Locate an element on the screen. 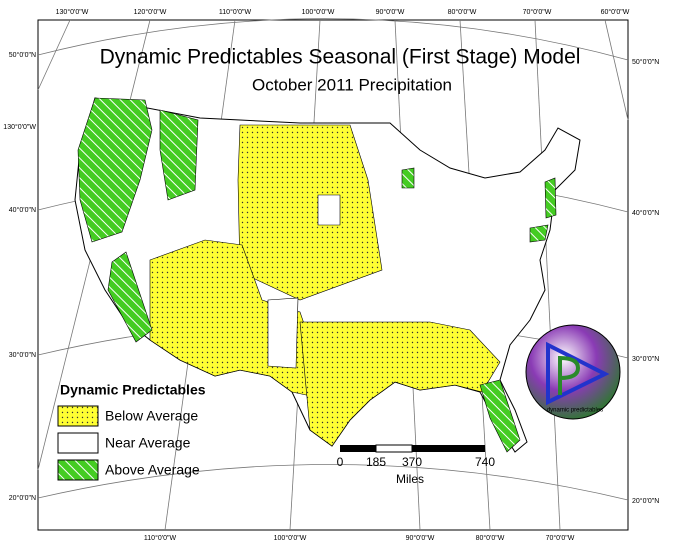 The height and width of the screenshot is (542, 675). legend-label: Below Average is located at coordinates (151, 416).